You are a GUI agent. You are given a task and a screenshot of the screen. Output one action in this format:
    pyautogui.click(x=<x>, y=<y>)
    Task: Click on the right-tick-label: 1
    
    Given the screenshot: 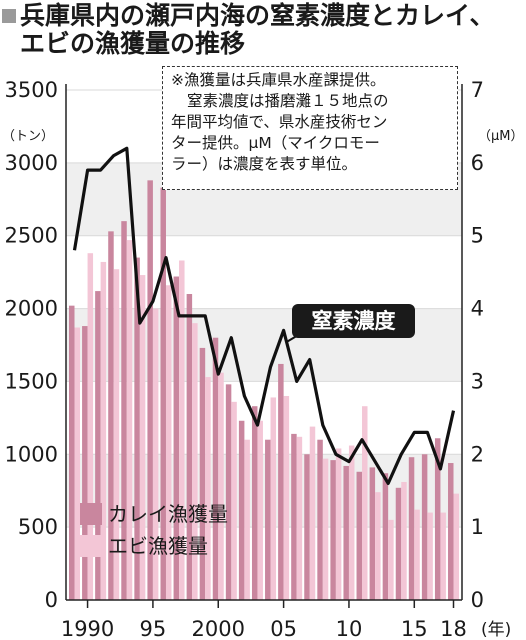 What is the action you would take?
    pyautogui.click(x=477, y=527)
    